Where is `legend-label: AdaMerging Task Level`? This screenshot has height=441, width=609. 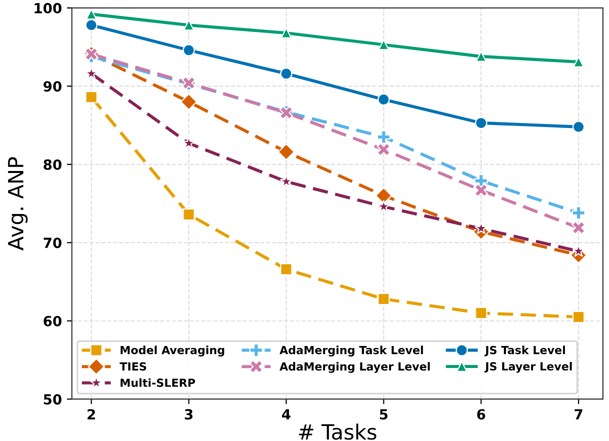 legend-label: AdaMerging Task Level is located at coordinates (351, 351).